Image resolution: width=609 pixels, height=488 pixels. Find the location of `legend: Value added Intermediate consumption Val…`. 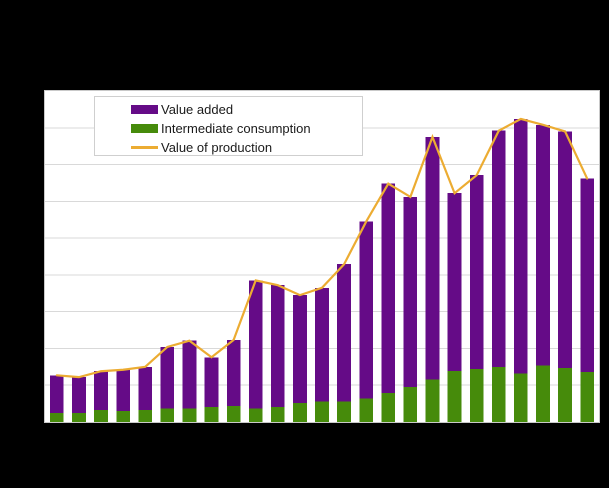

legend: Value added Intermediate consumption Val… is located at coordinates (228, 126).